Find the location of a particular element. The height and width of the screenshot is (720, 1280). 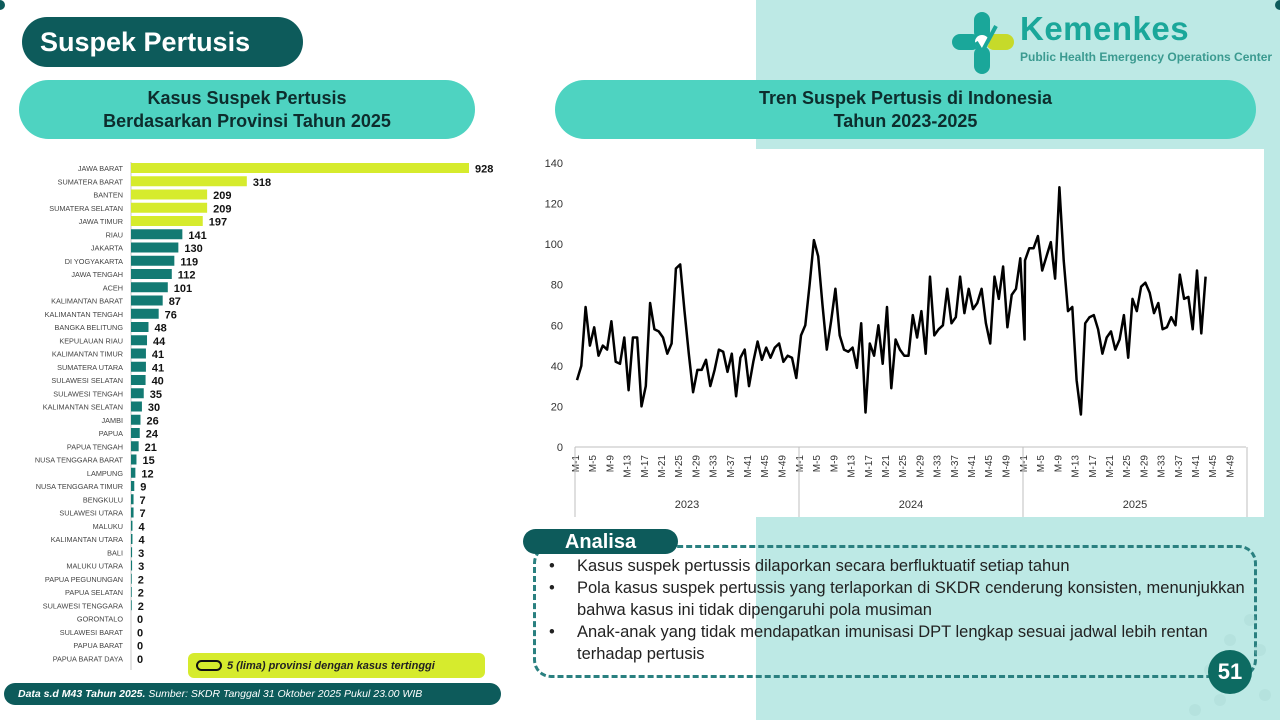

highlight-legend: 5 (lima) provinsi dengan kasus tertinggi is located at coordinates (336, 665).